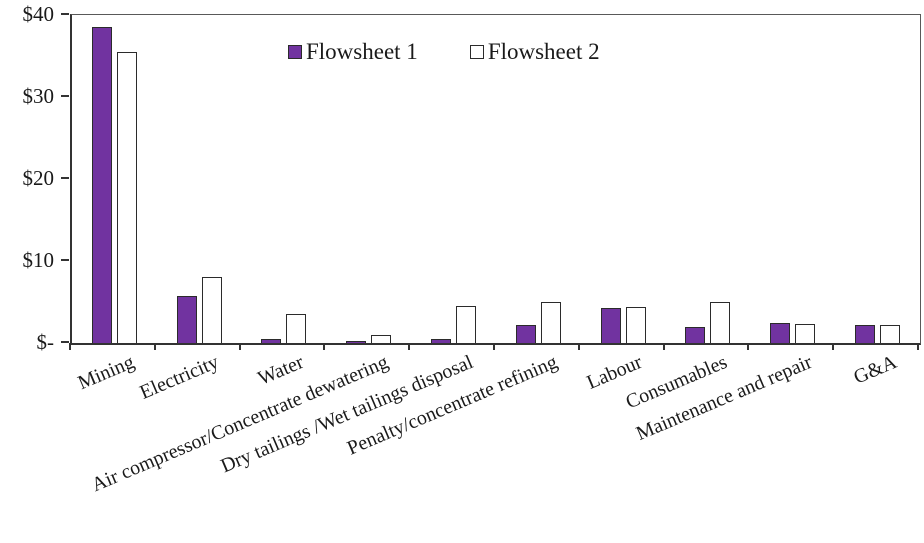 The image size is (924, 543). I want to click on flowsheet-2-swatch-icon, so click(476, 52).